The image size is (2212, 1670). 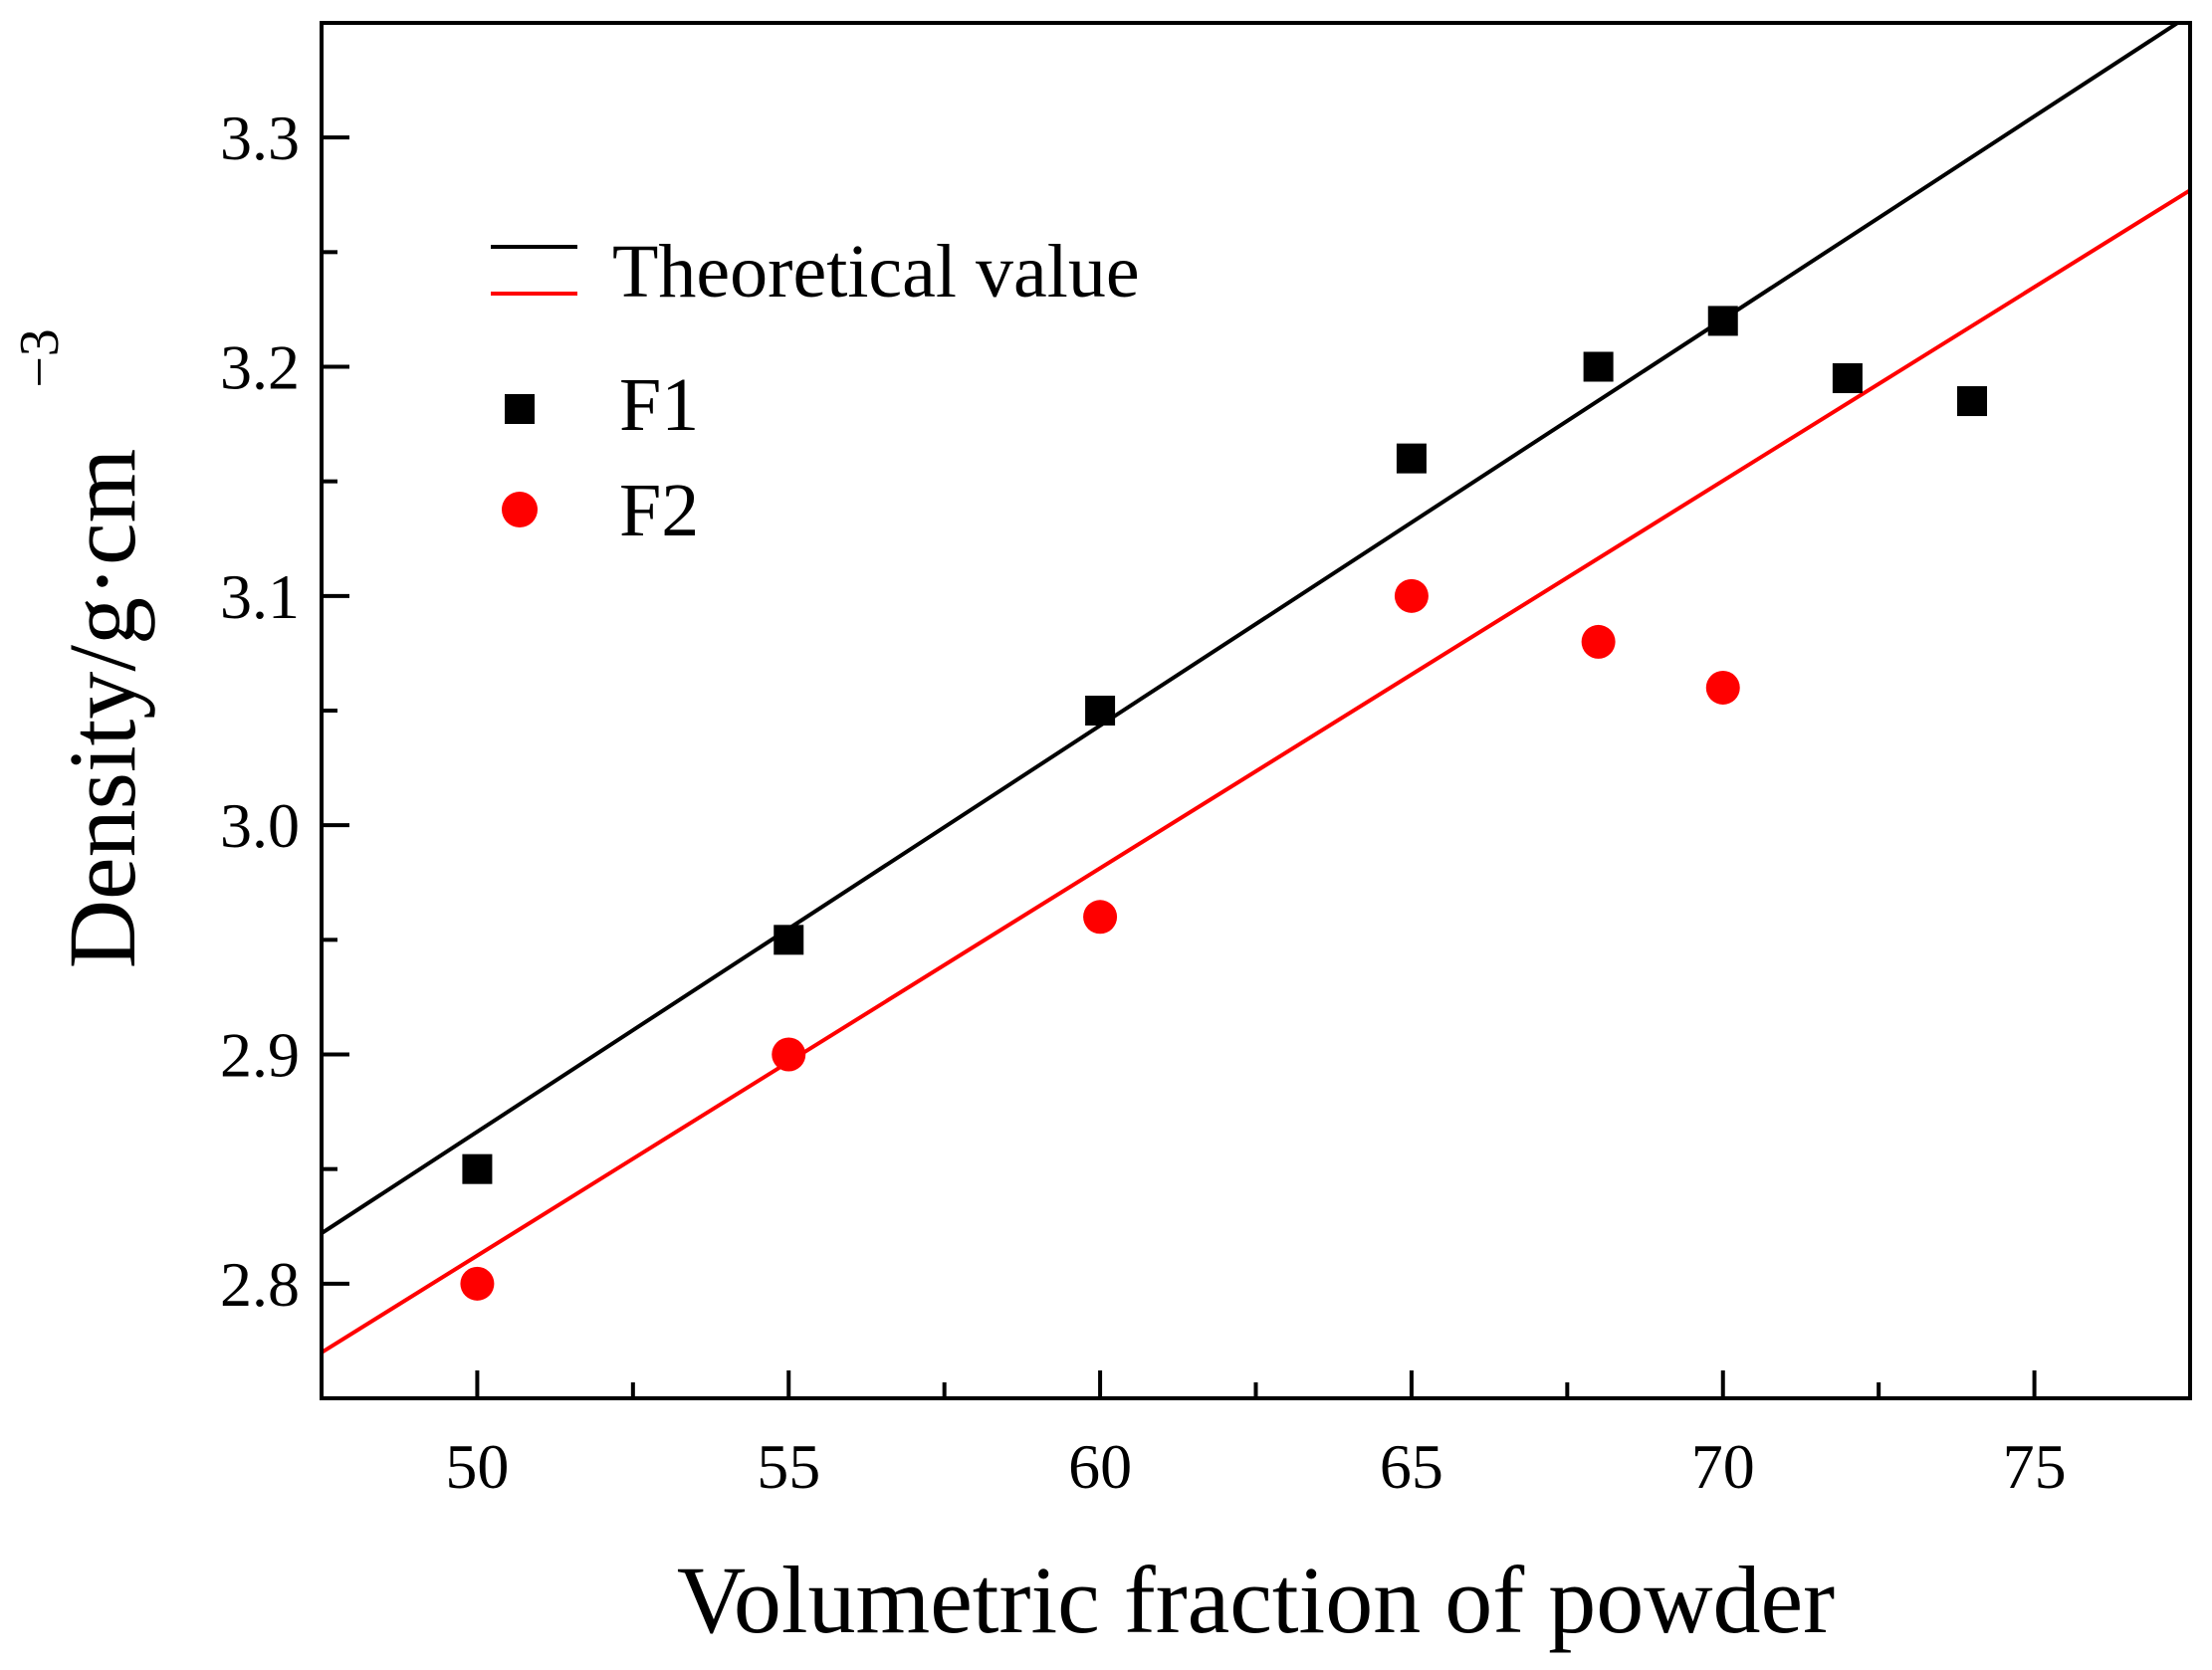 What do you see at coordinates (102, 709) in the screenshot?
I see `y-axis-title-text: Density/g·cm` at bounding box center [102, 709].